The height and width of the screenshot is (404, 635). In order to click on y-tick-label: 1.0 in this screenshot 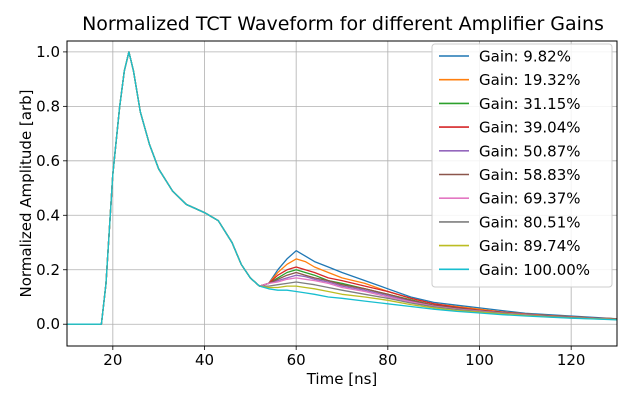, I will do `click(48, 52)`.